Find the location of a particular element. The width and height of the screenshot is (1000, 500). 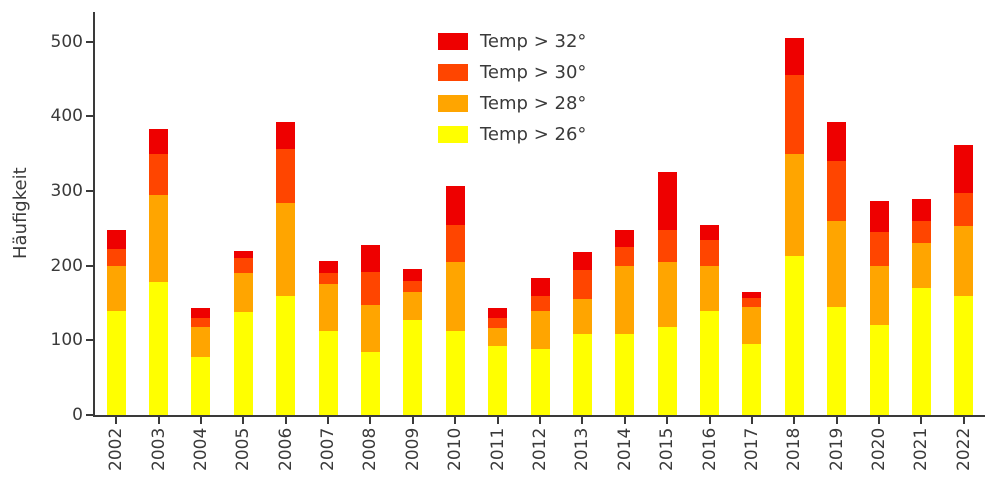

y-axis-spine is located at coordinates (94, 214).